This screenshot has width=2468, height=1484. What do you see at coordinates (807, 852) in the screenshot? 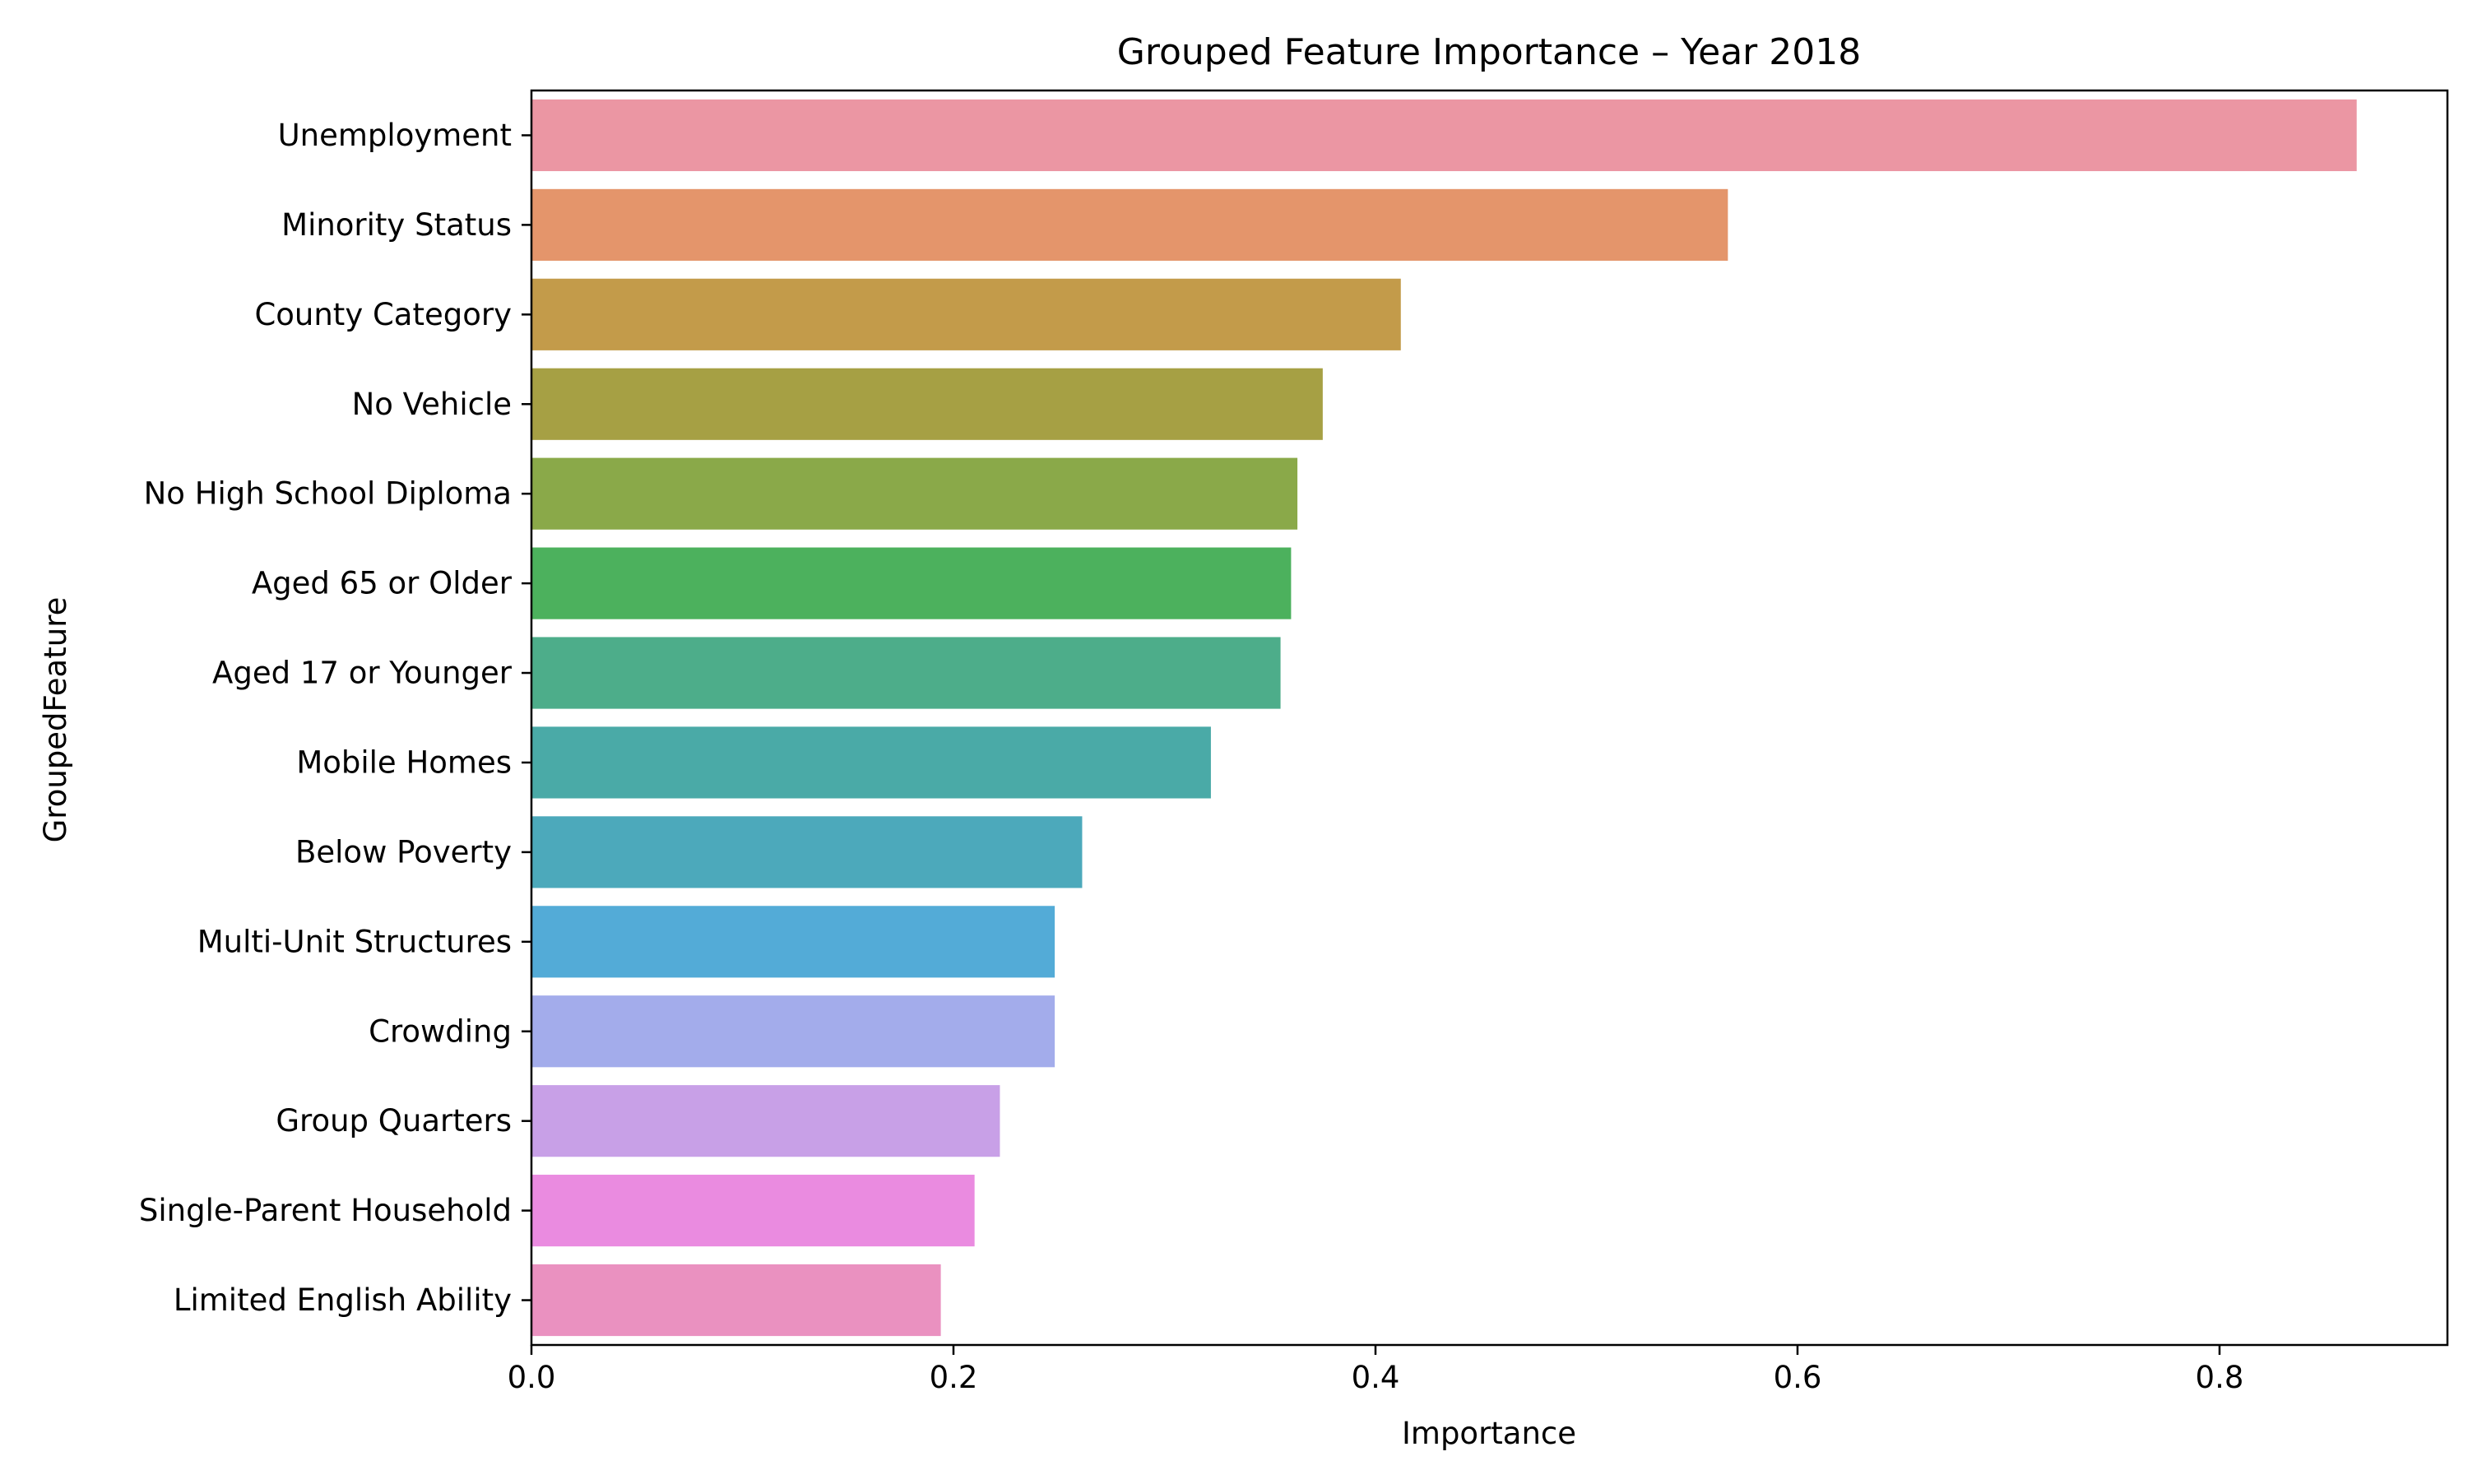
I see `bar-below-poverty` at bounding box center [807, 852].